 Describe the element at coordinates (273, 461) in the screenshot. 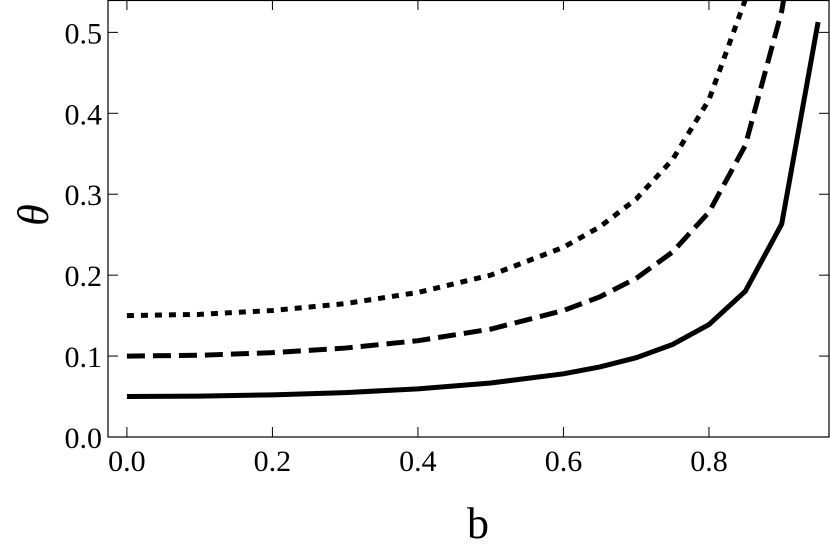

I see `x-tick-label: 0.2` at that location.